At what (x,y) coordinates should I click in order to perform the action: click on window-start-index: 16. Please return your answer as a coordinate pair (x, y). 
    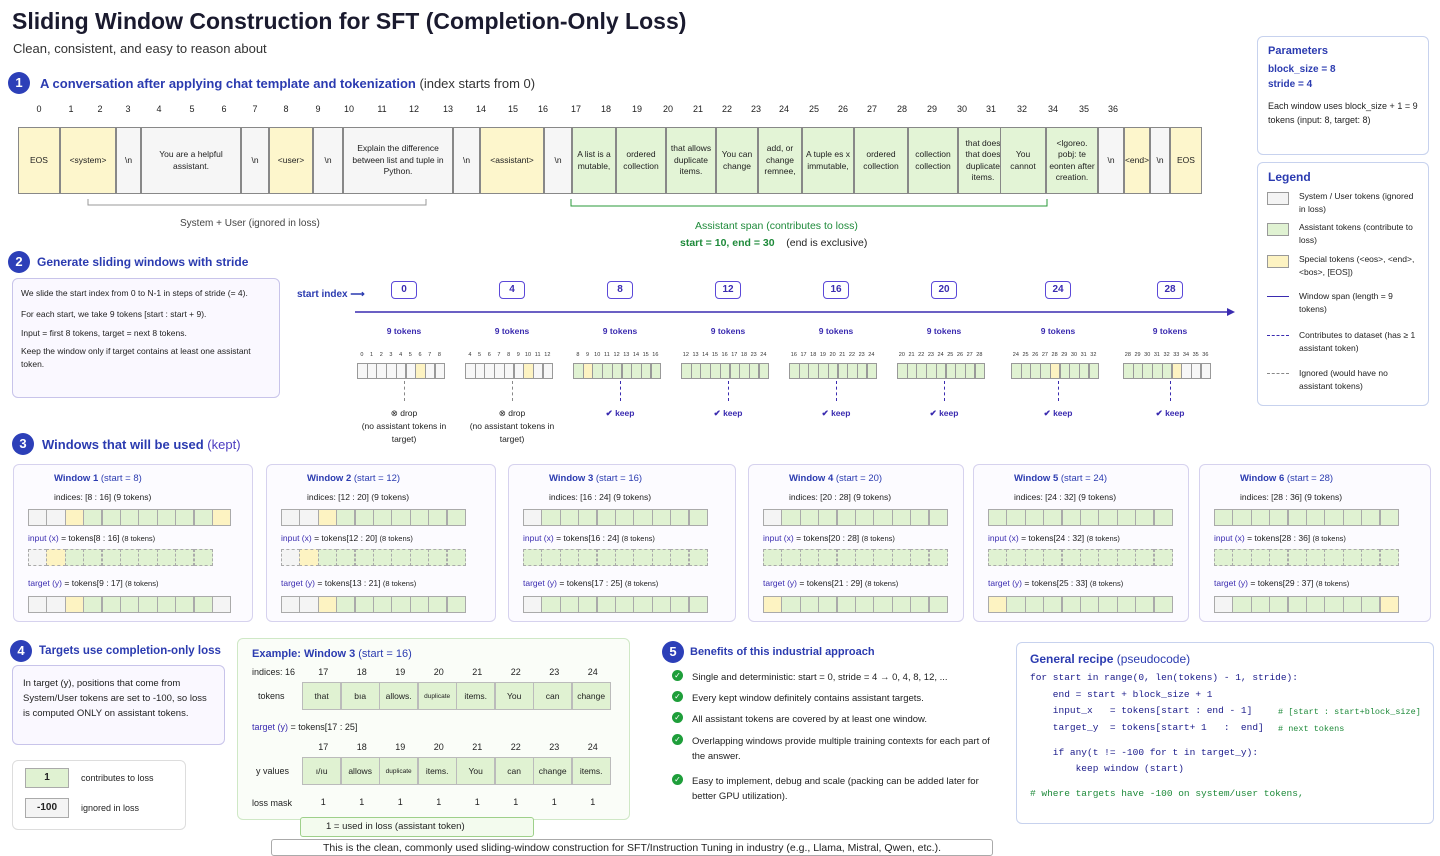
    Looking at the image, I should click on (836, 290).